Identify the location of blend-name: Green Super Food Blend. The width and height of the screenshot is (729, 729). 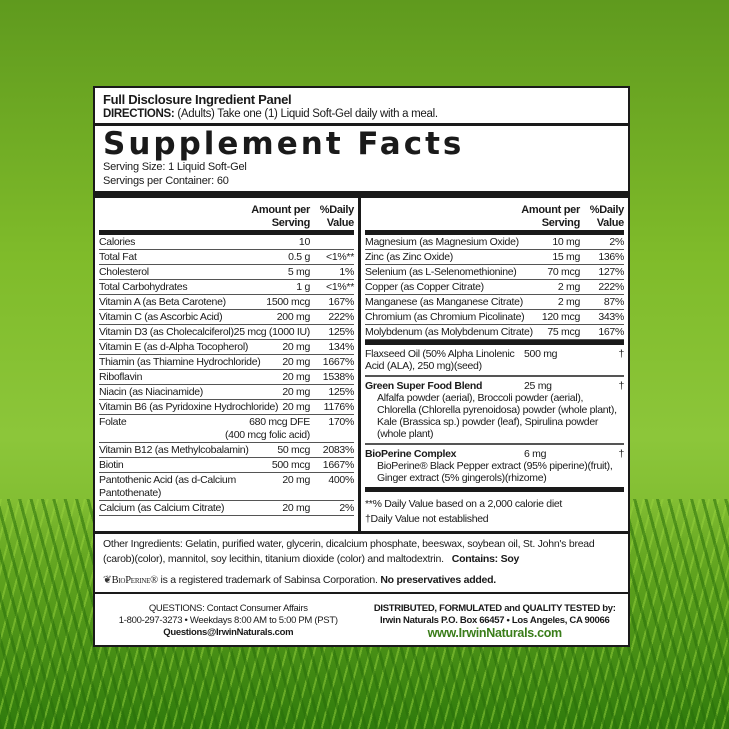
(424, 386).